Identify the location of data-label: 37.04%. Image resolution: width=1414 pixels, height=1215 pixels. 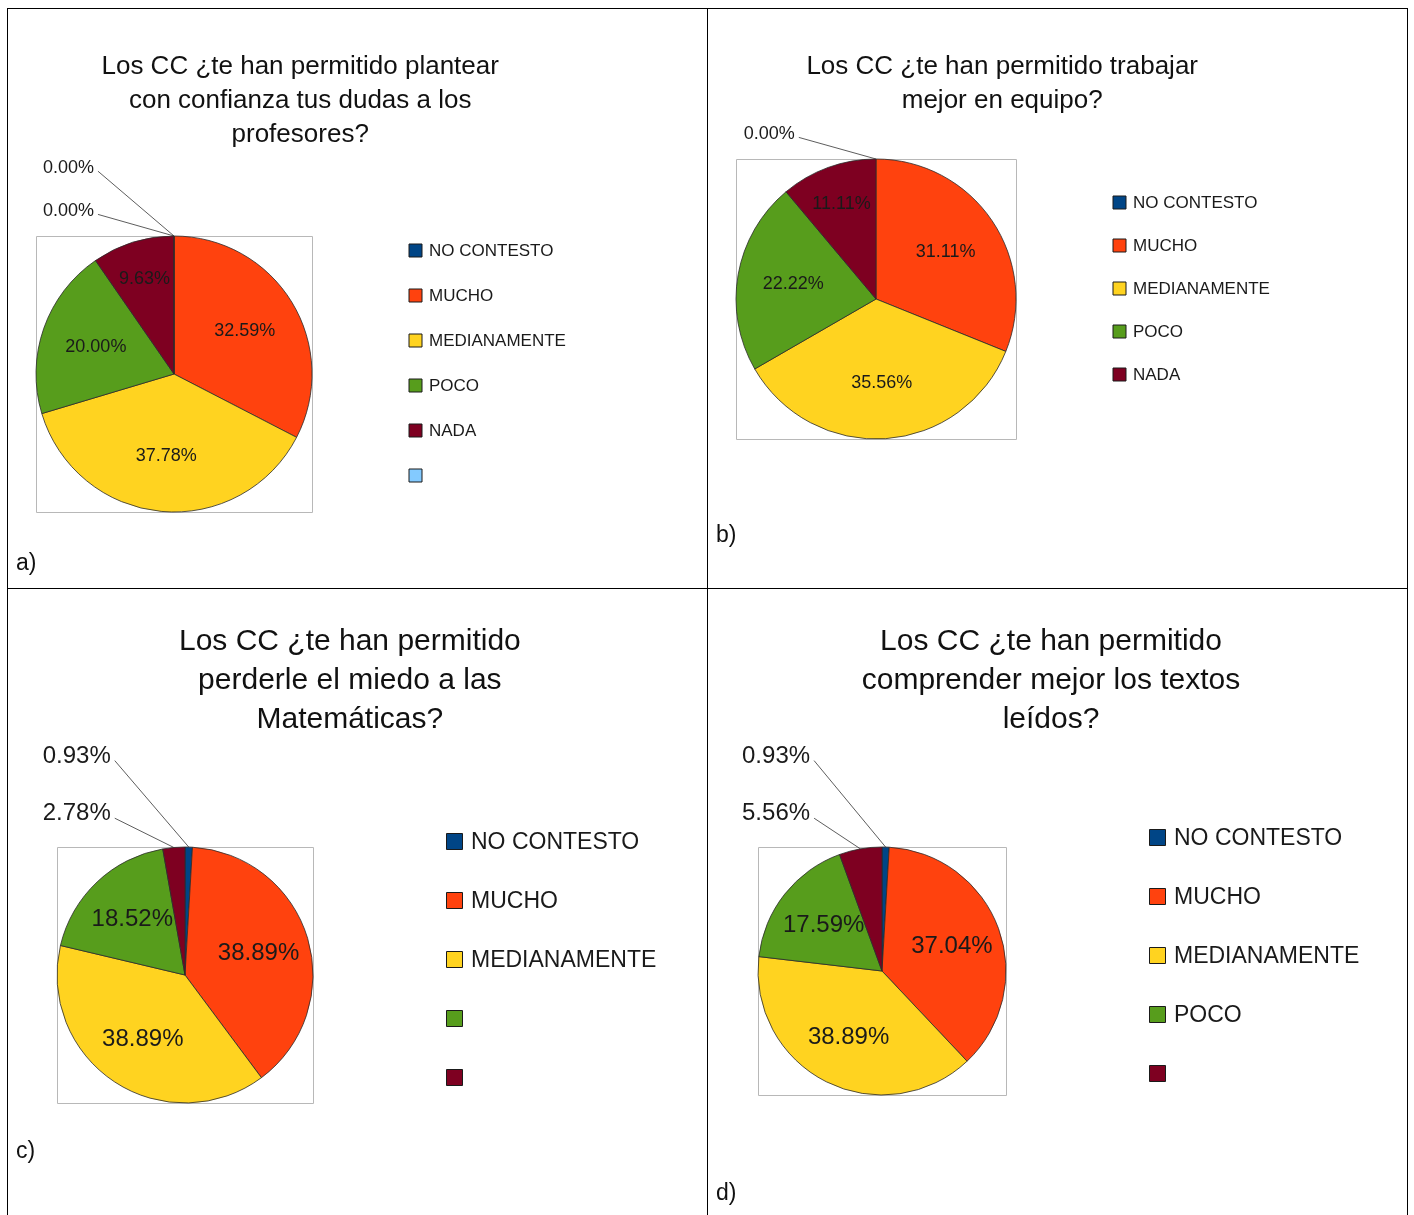
(952, 944).